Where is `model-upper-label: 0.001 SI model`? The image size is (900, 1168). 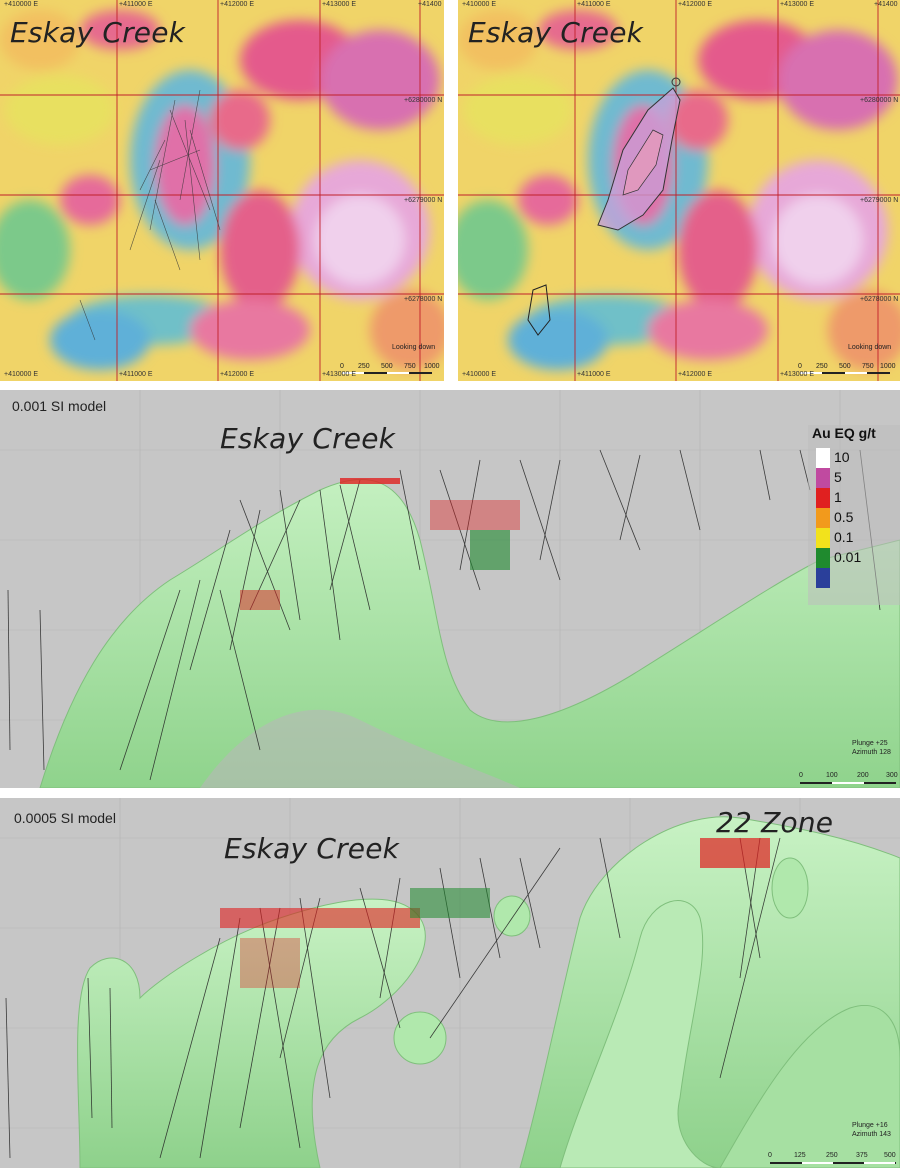 model-upper-label: 0.001 SI model is located at coordinates (59, 406).